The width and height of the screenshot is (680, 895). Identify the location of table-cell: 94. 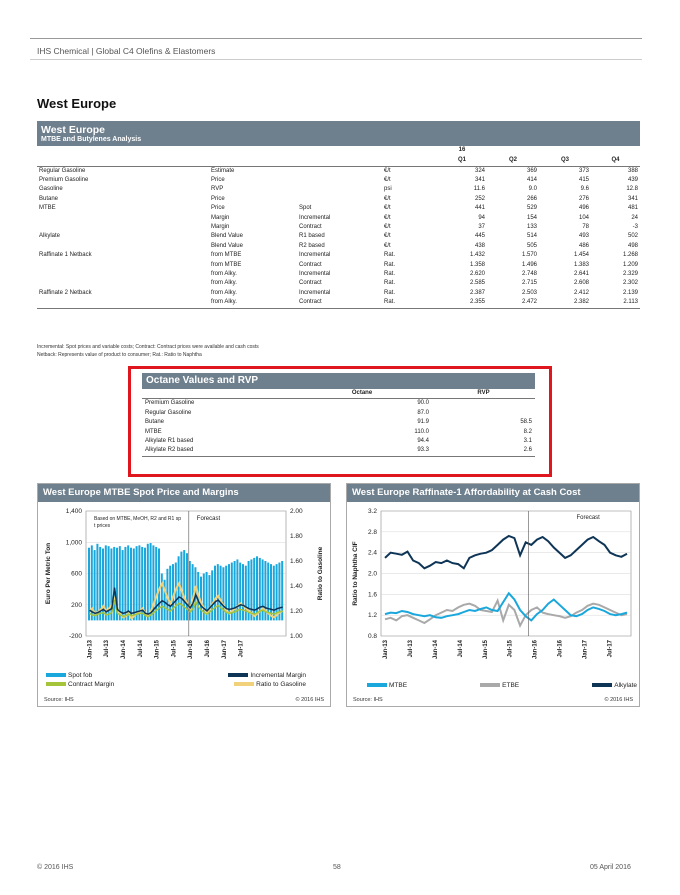
(481, 217).